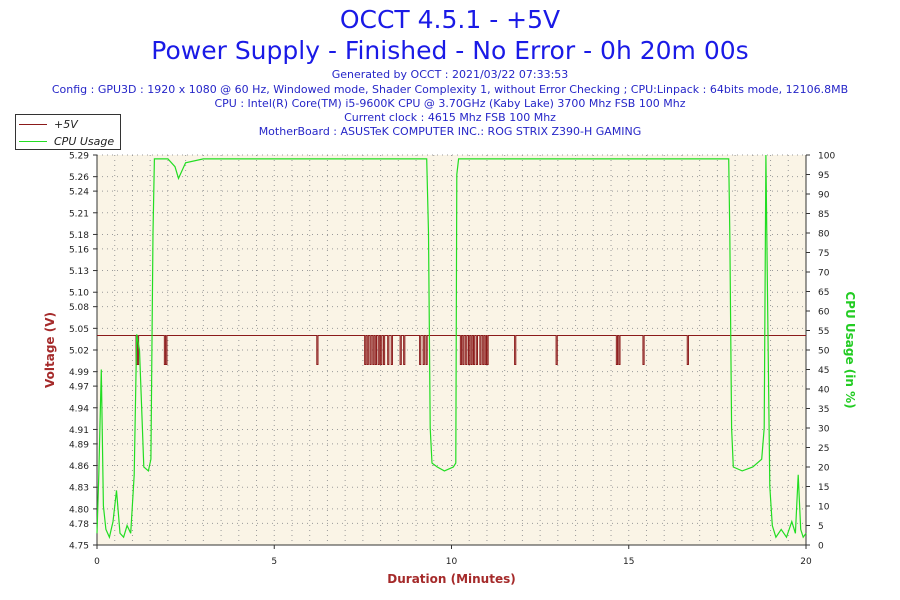 The width and height of the screenshot is (900, 600). What do you see at coordinates (79, 330) in the screenshot?
I see `y-tick-label-left: 5.05` at bounding box center [79, 330].